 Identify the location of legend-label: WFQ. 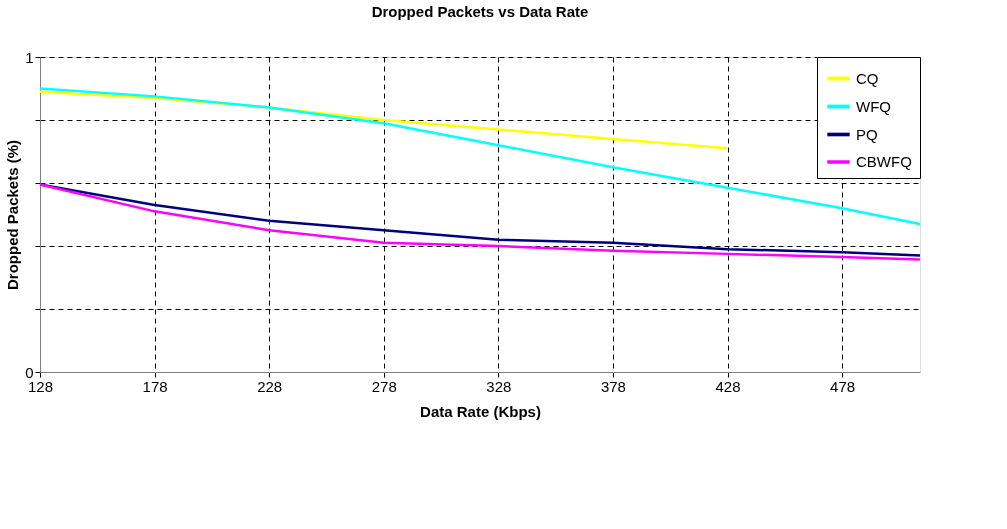
(873, 106).